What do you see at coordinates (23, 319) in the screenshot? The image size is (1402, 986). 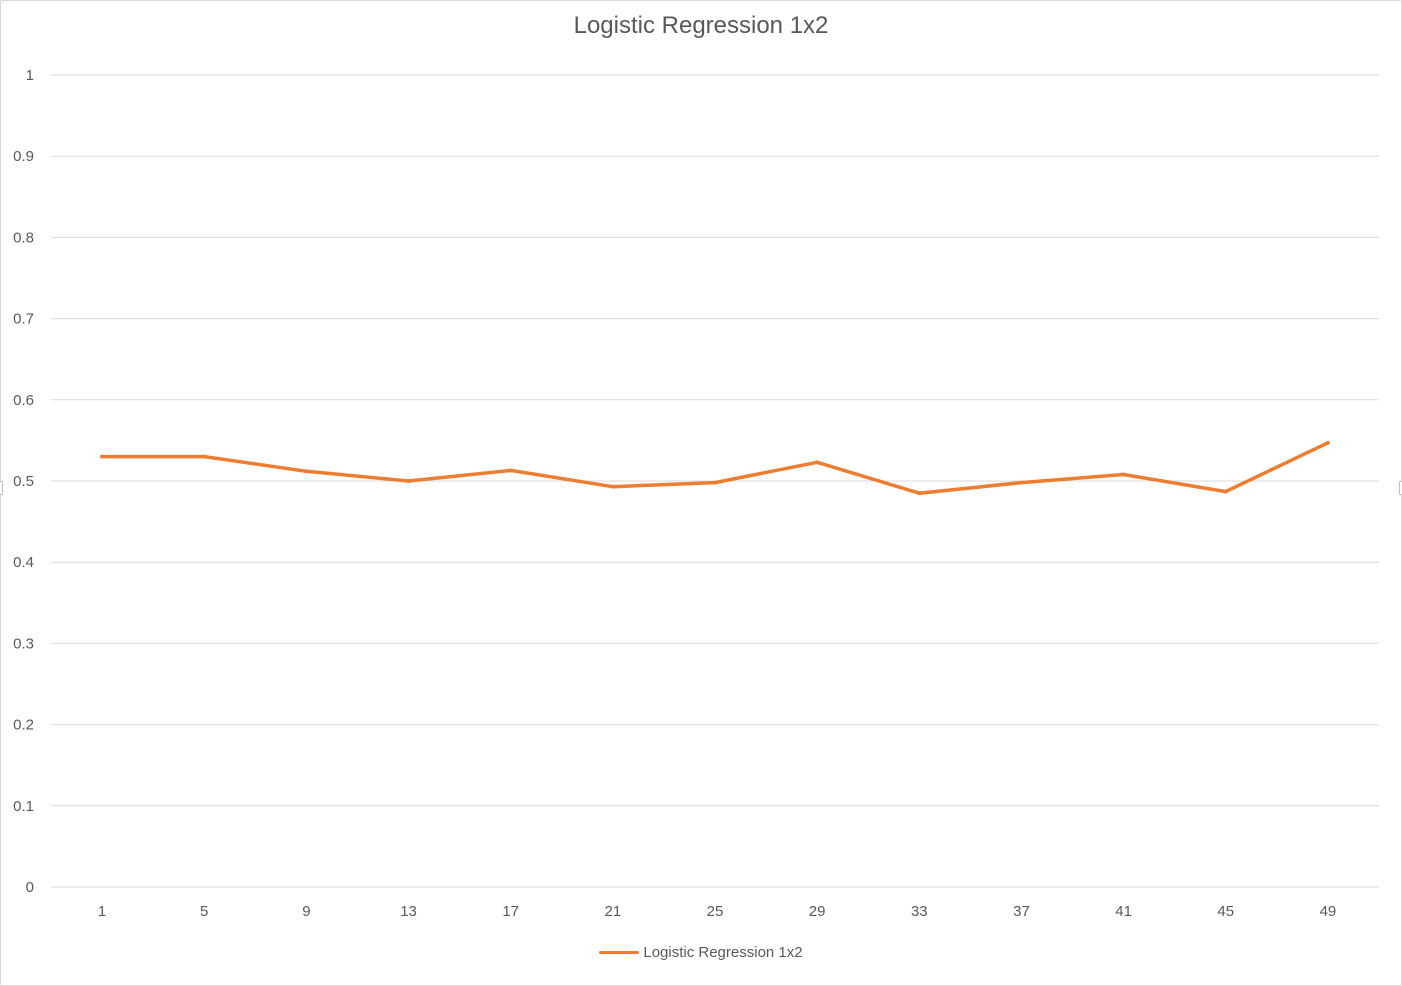 I see `y-tick-label: 0.7` at bounding box center [23, 319].